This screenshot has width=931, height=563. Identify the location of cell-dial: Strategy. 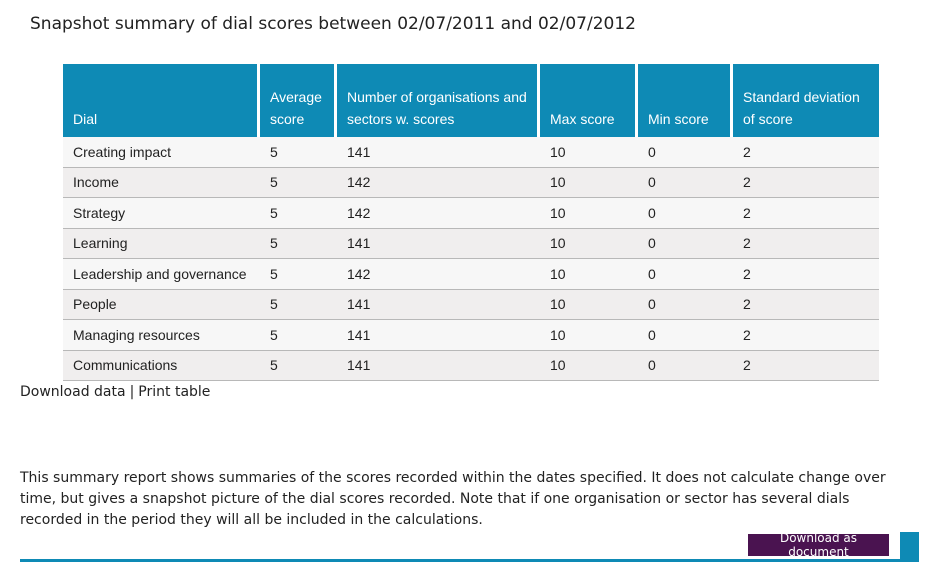
(161, 213).